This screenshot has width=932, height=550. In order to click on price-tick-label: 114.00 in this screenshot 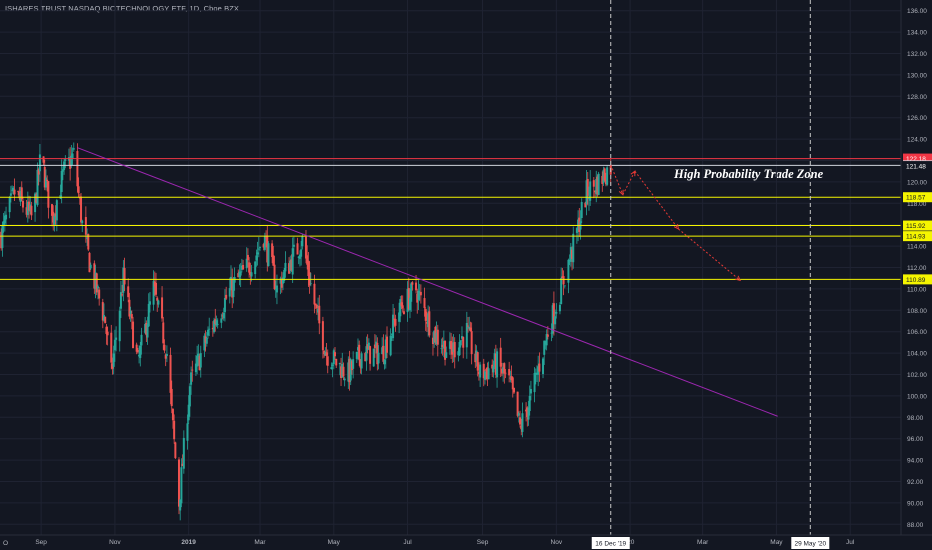, I will do `click(917, 247)`.